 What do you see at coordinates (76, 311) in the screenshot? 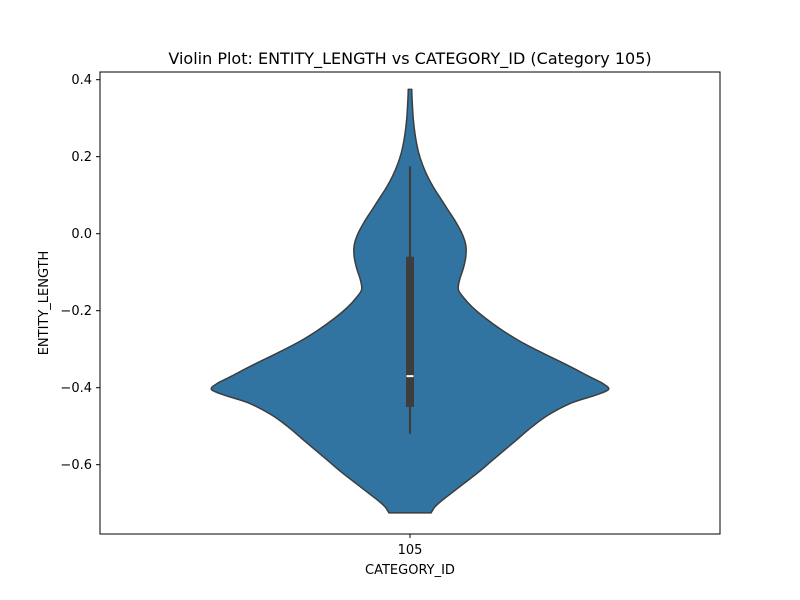
I see `y-tick-label: −0.2` at bounding box center [76, 311].